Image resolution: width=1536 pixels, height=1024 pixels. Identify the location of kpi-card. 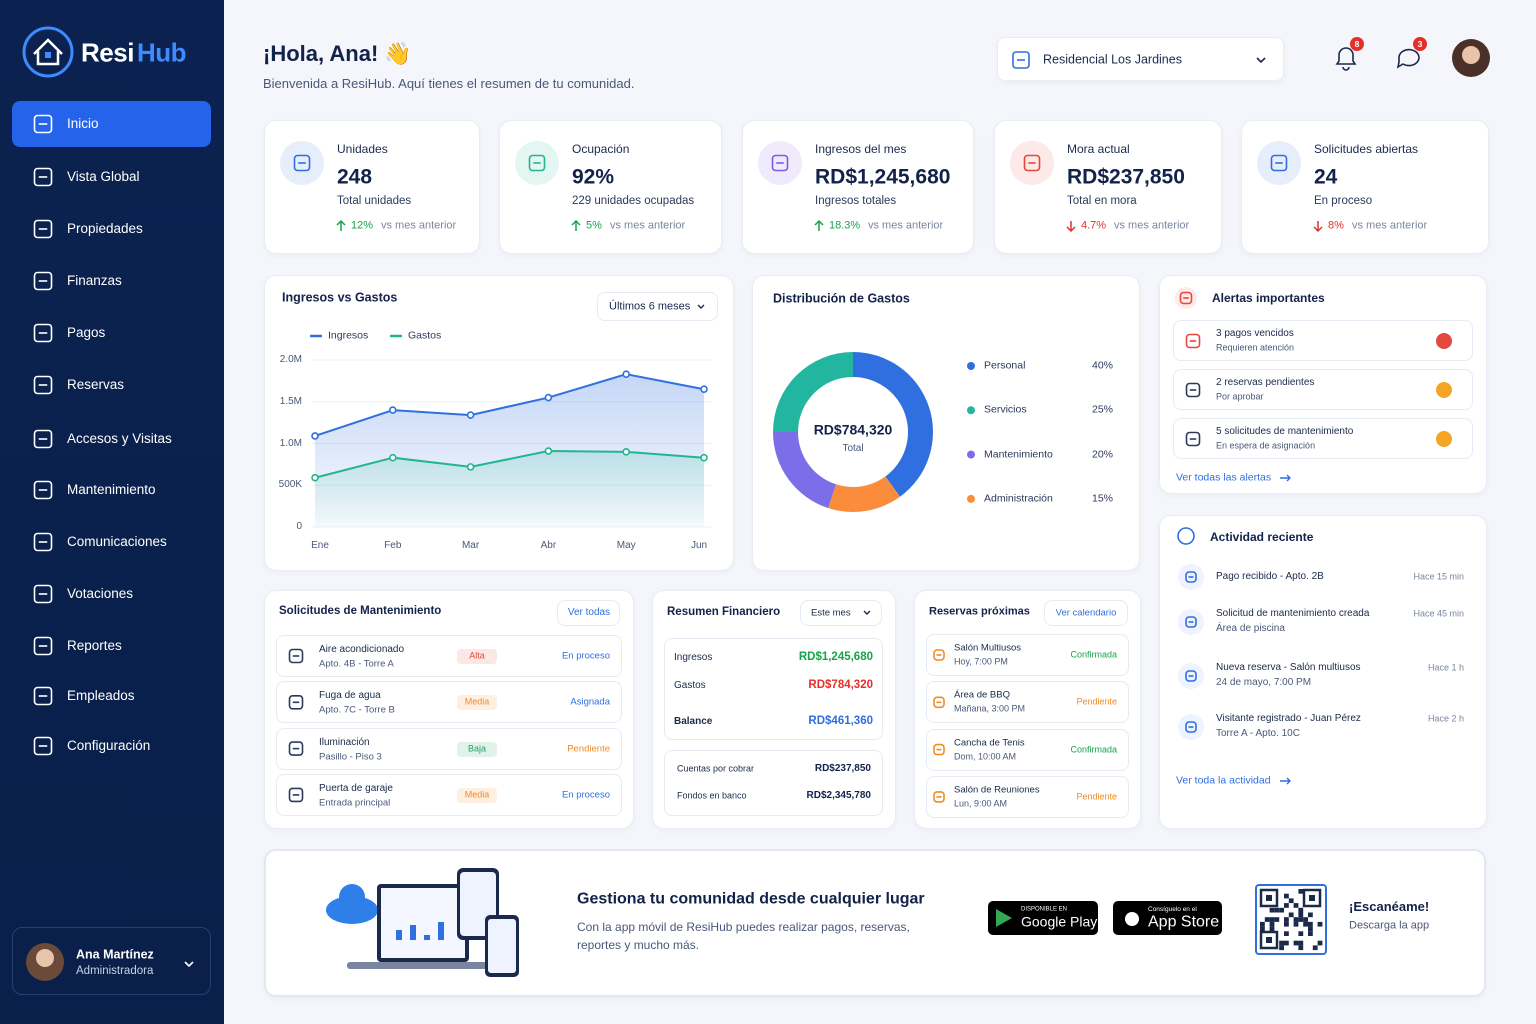
(858, 187).